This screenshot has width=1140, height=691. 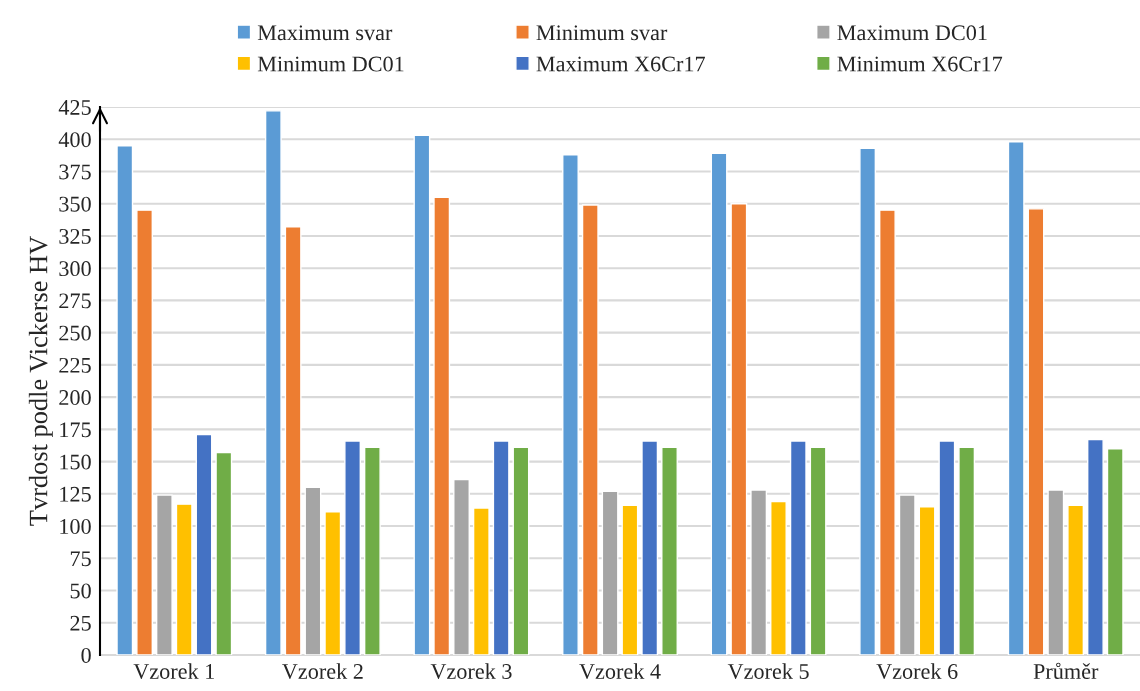 What do you see at coordinates (1066, 670) in the screenshot?
I see `x-tick-label: Průměr` at bounding box center [1066, 670].